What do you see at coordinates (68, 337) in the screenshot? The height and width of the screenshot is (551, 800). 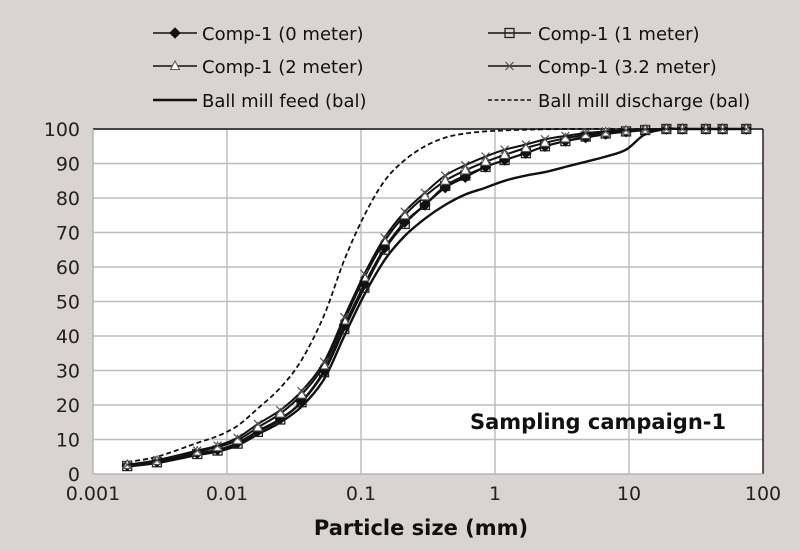 I see `y-tick-label: 40` at bounding box center [68, 337].